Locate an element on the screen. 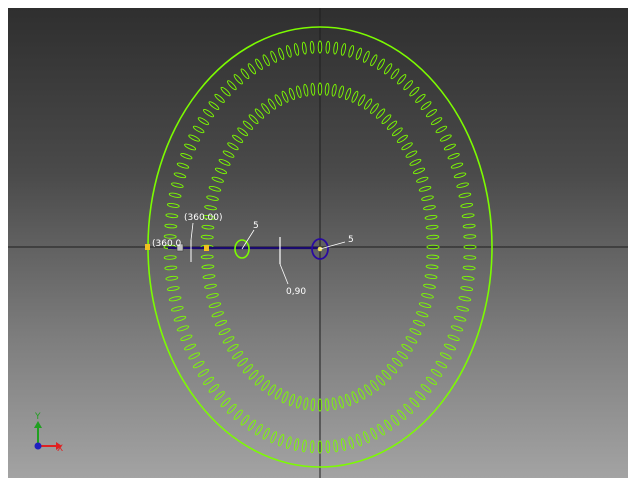 This screenshot has height=497, width=630. length-dimension-label: 0,90 is located at coordinates (296, 292).